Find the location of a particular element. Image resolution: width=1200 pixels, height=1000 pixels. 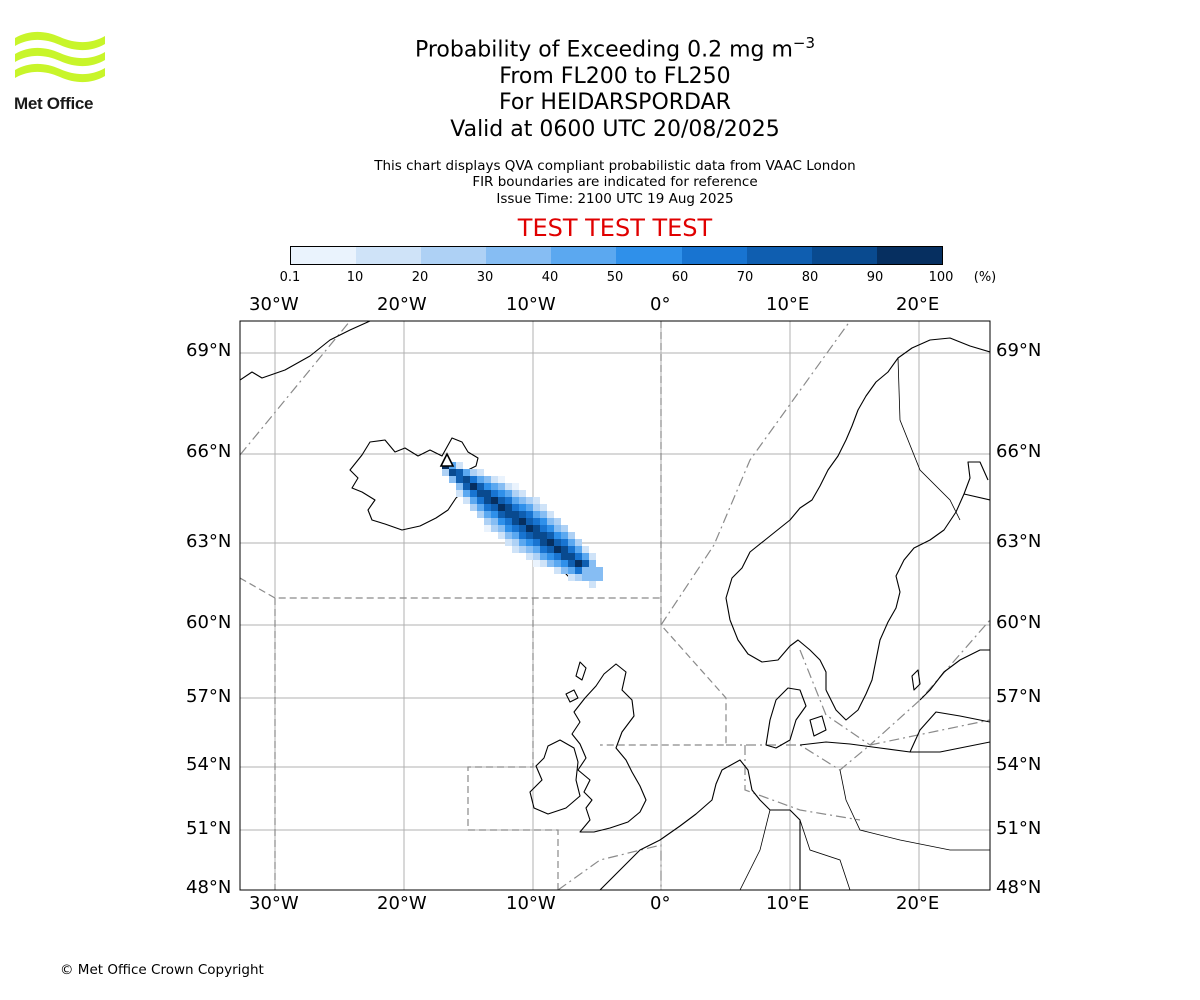

lon-label-top: 10°W is located at coordinates (531, 304).